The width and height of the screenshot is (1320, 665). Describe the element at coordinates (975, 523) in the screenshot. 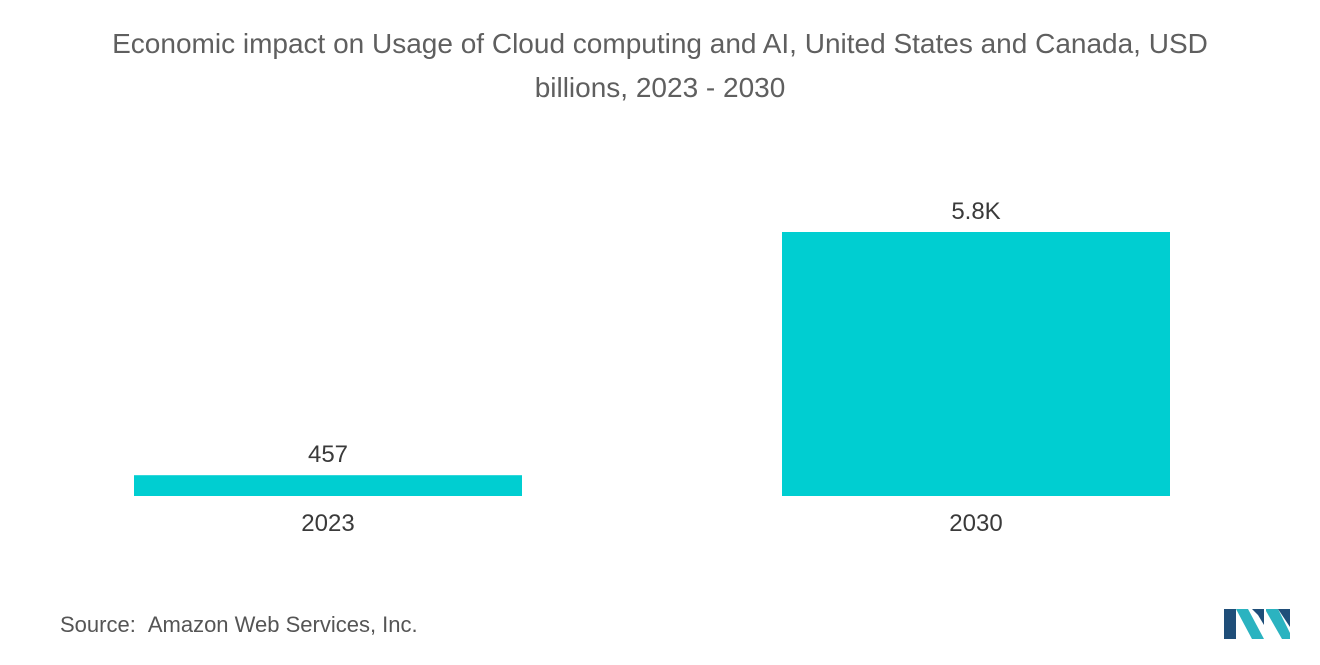

I see `x-tick-label-2030: 2030` at that location.